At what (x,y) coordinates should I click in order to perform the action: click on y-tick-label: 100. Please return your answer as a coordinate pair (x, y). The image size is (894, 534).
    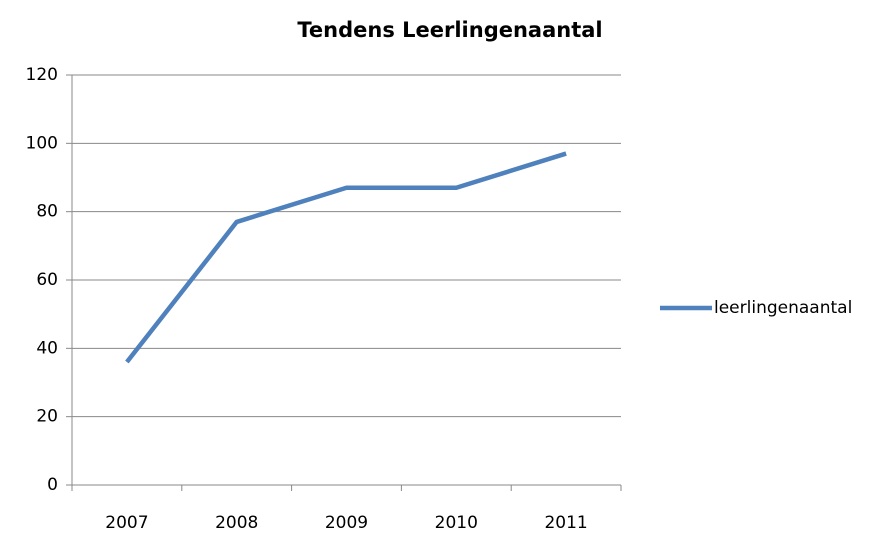
    Looking at the image, I should click on (42, 143).